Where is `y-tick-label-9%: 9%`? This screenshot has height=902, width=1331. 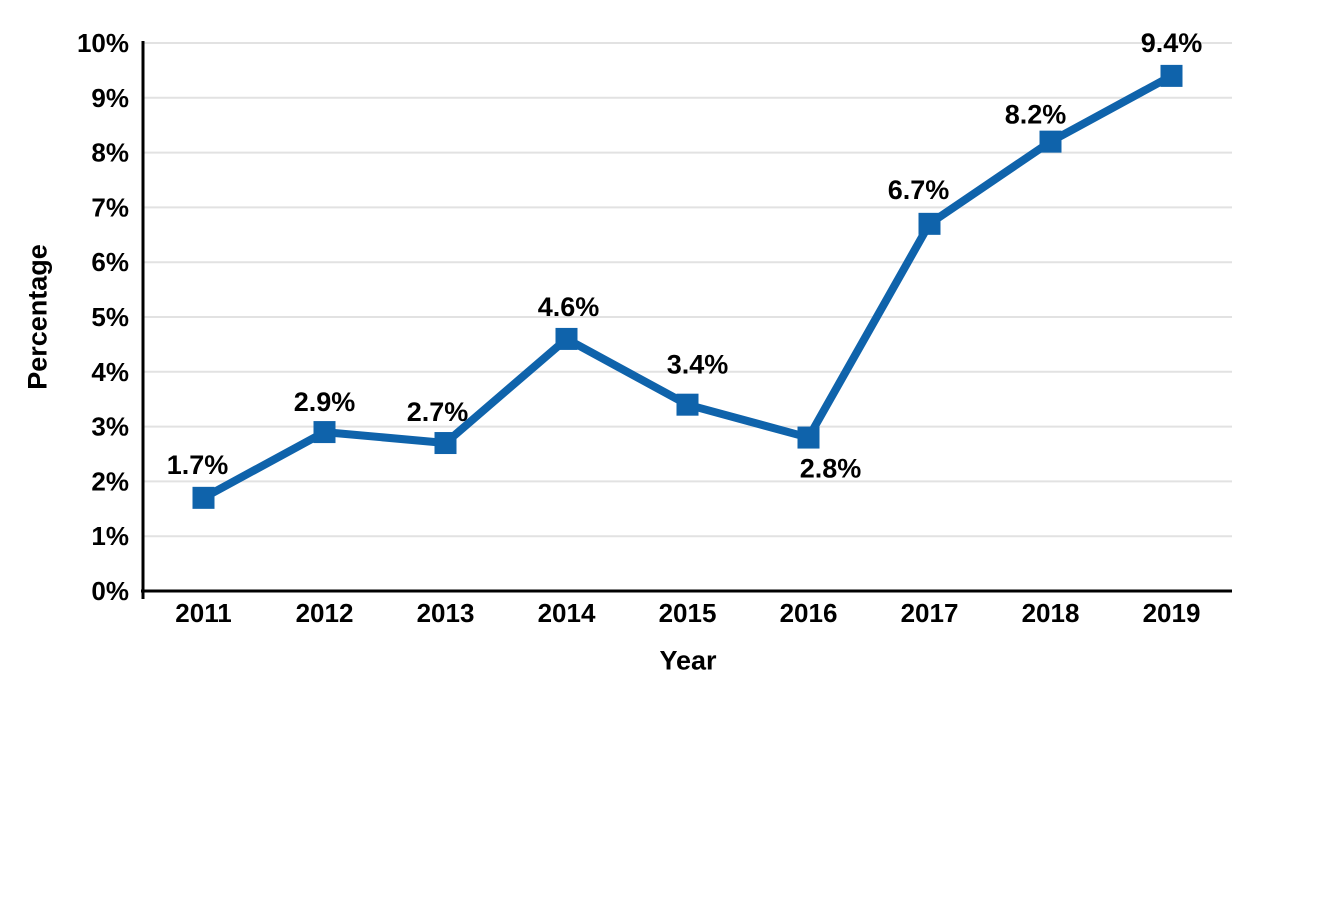
y-tick-label-9%: 9% is located at coordinates (110, 98).